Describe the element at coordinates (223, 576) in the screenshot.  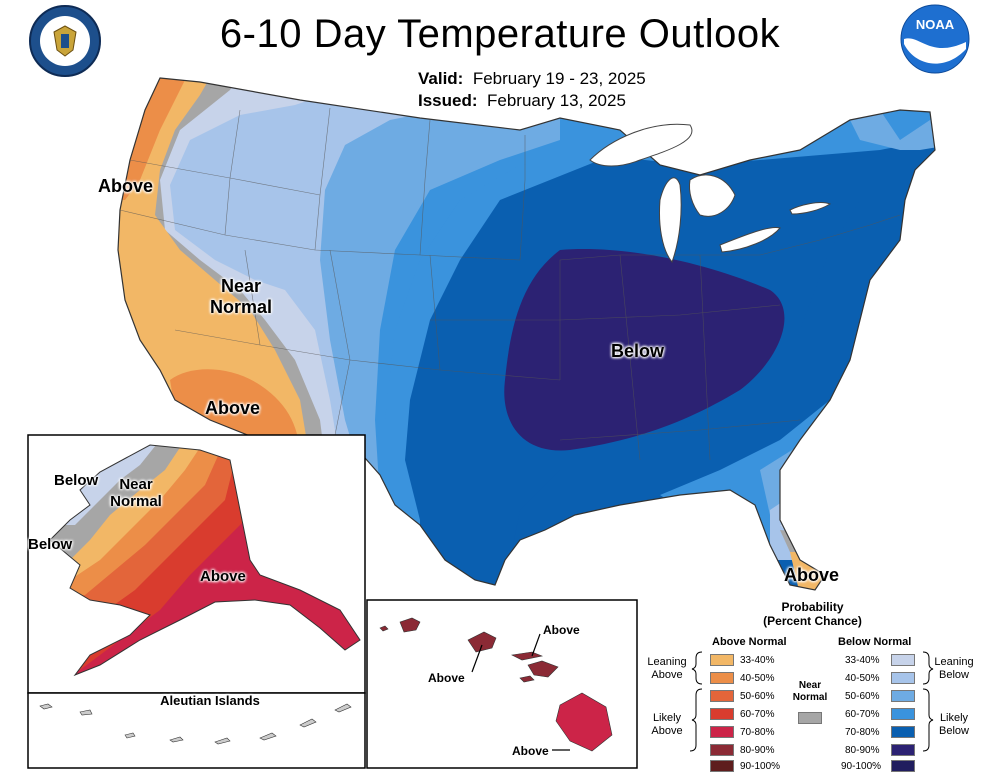
I see `label-ak-above: Above` at that location.